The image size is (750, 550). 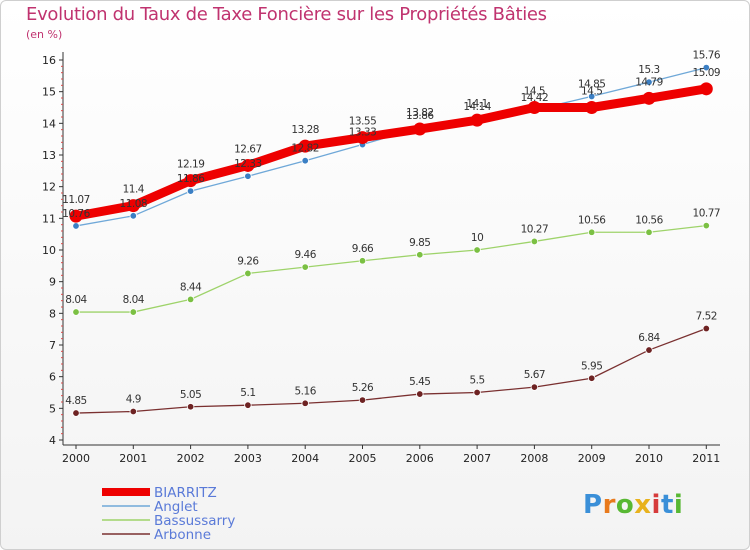 I want to click on logo-letter: t, so click(x=667, y=505).